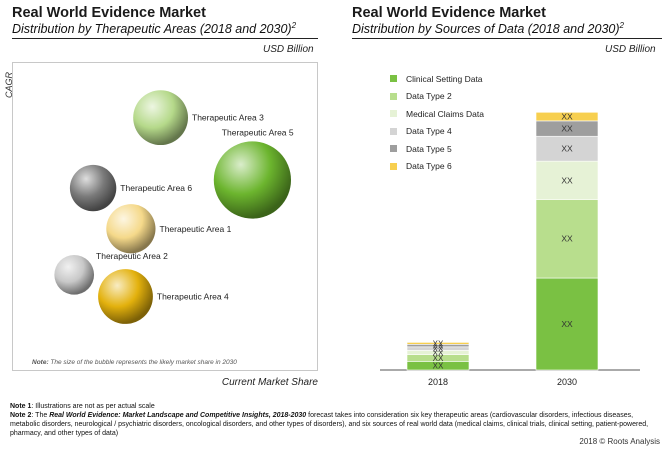 Image resolution: width=672 pixels, height=449 pixels. I want to click on bubble-5: Therapeutic Area 2, so click(111, 273).